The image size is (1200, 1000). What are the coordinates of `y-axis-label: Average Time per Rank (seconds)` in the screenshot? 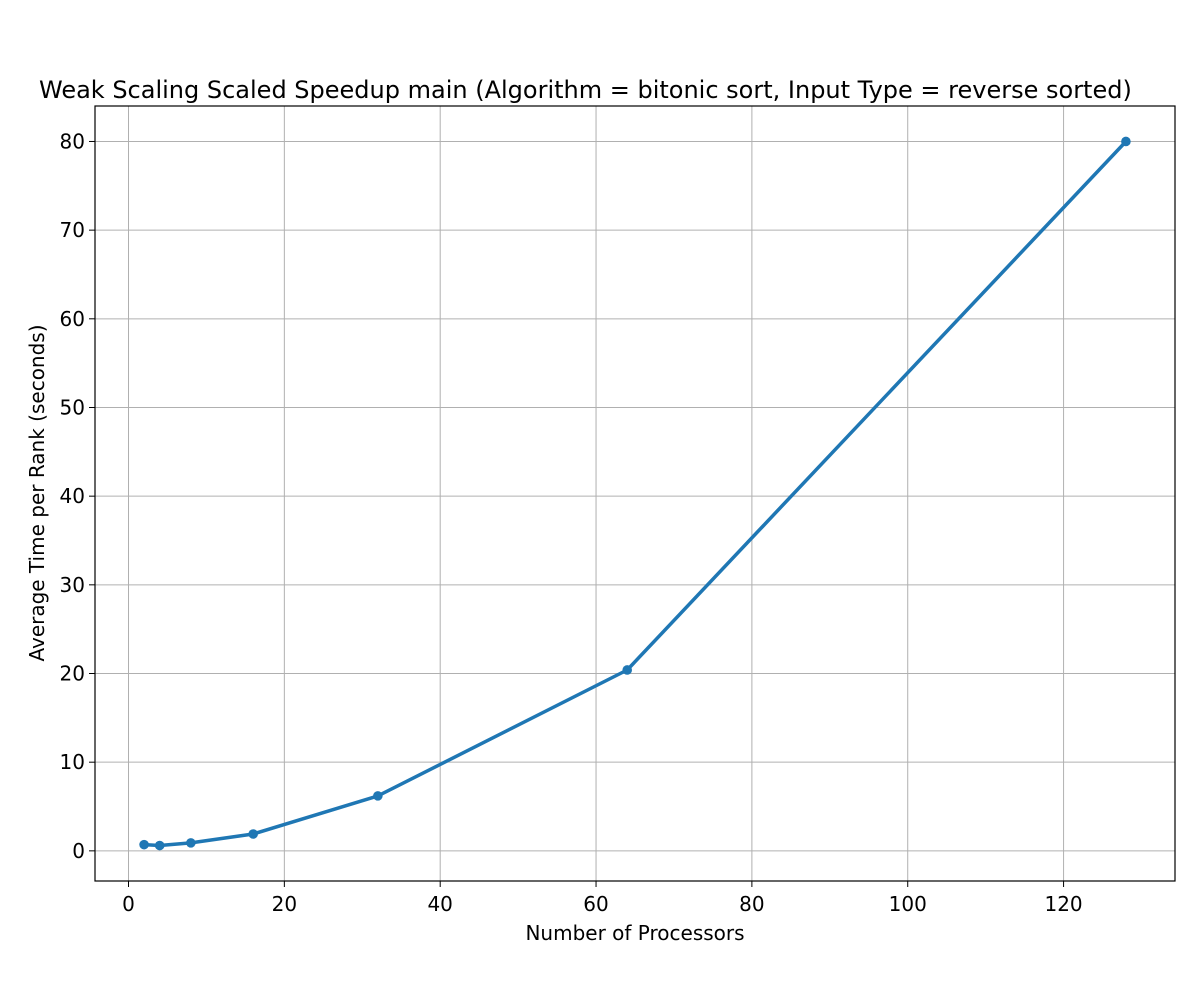 It's located at (37, 492).